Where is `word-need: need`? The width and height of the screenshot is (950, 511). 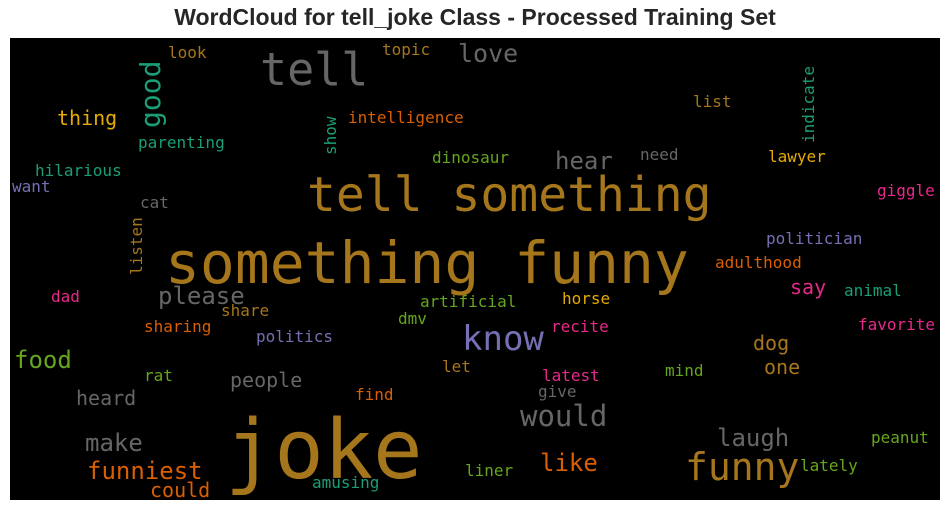
word-need: need is located at coordinates (659, 154).